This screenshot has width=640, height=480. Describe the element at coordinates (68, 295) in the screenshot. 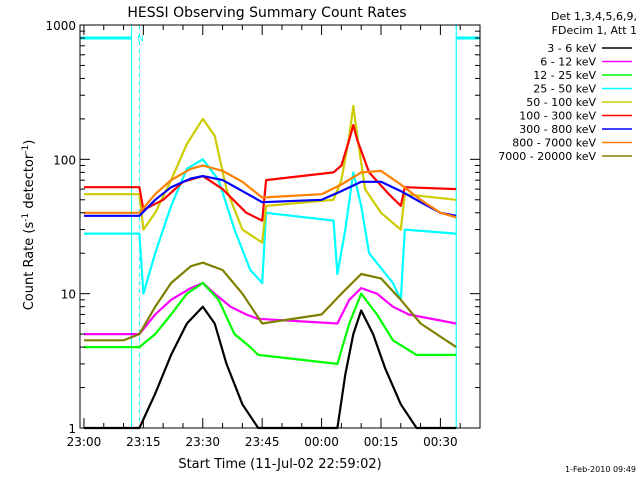

I see `y-tick-label: 10` at that location.